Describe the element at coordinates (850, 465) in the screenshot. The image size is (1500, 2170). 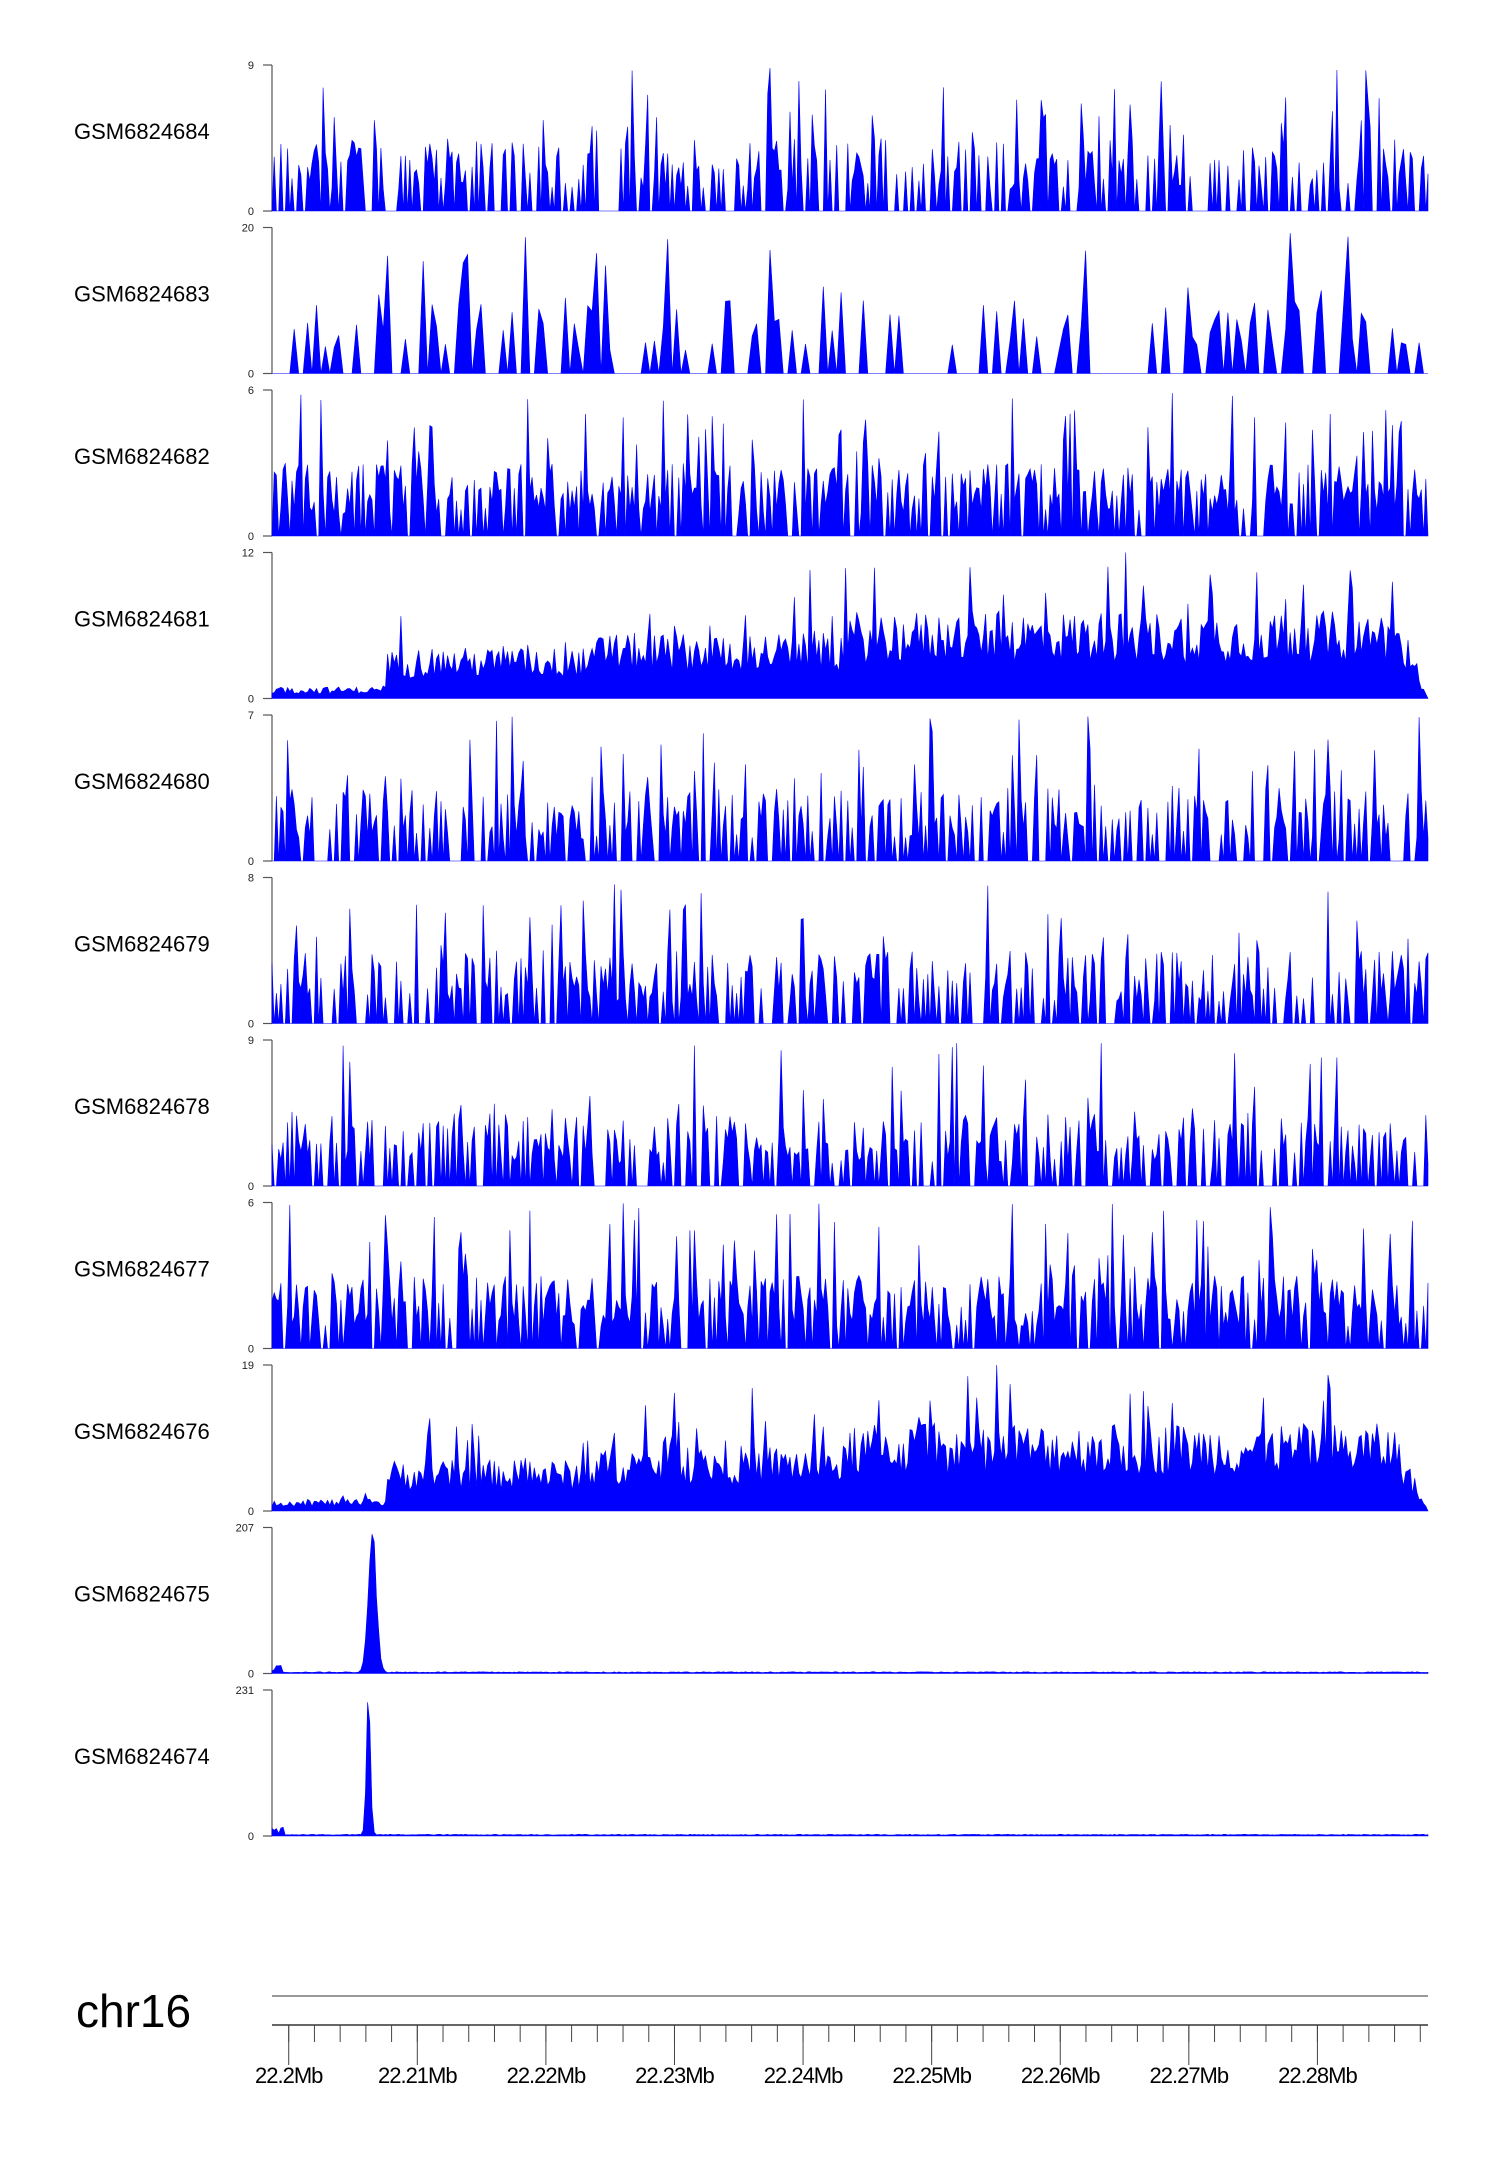
I see `signal-area-GSM6824682` at that location.